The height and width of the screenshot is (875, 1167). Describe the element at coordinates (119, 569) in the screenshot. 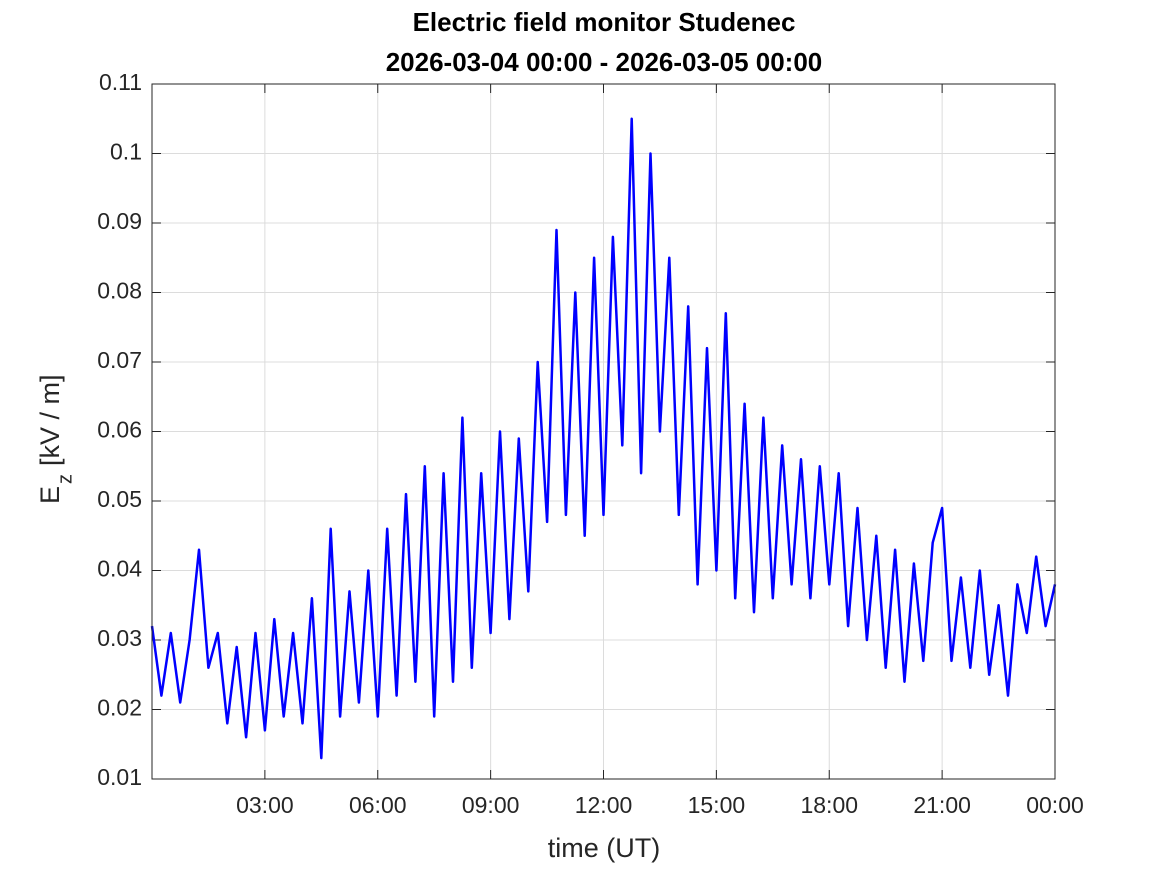

I see `y-tick-label: 0.04` at that location.